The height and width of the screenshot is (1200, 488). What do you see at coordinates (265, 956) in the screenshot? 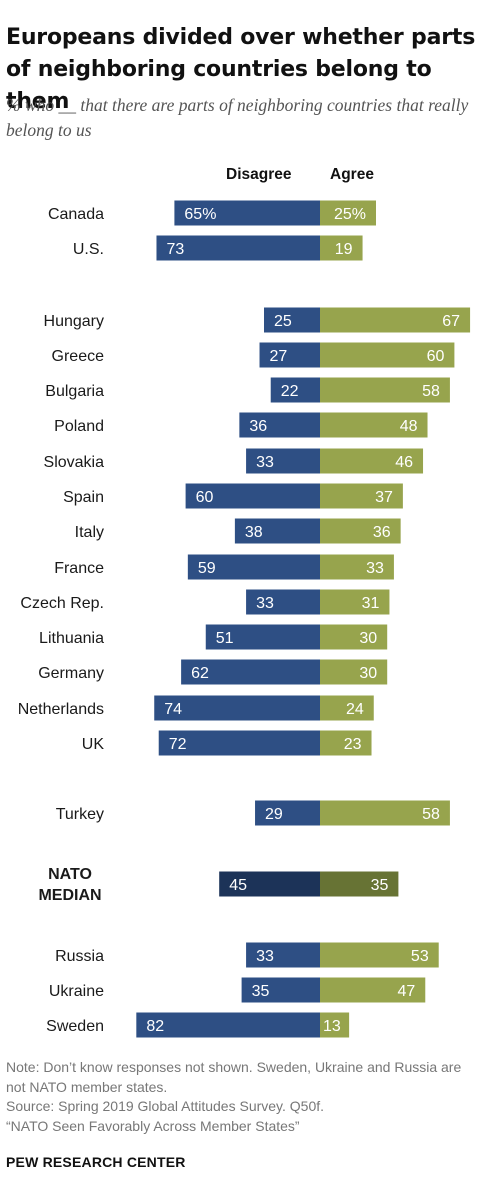
I see `value-label-disagree-russia: 33` at bounding box center [265, 956].